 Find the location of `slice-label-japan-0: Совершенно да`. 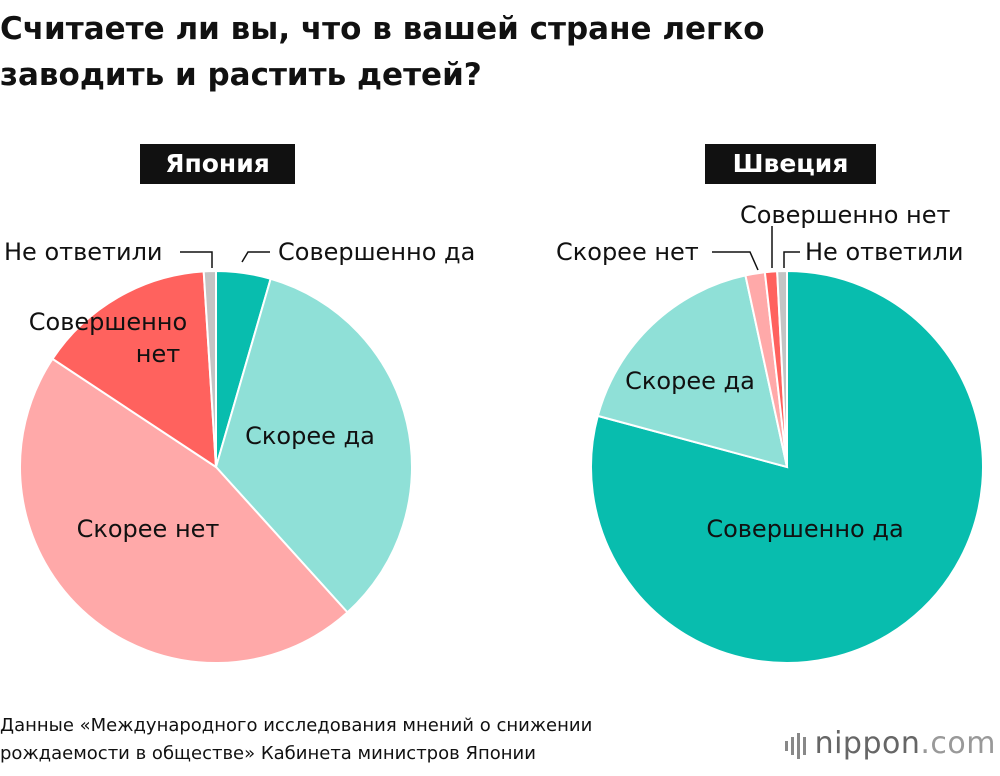

slice-label-japan-0: Совершенно да is located at coordinates (376, 252).